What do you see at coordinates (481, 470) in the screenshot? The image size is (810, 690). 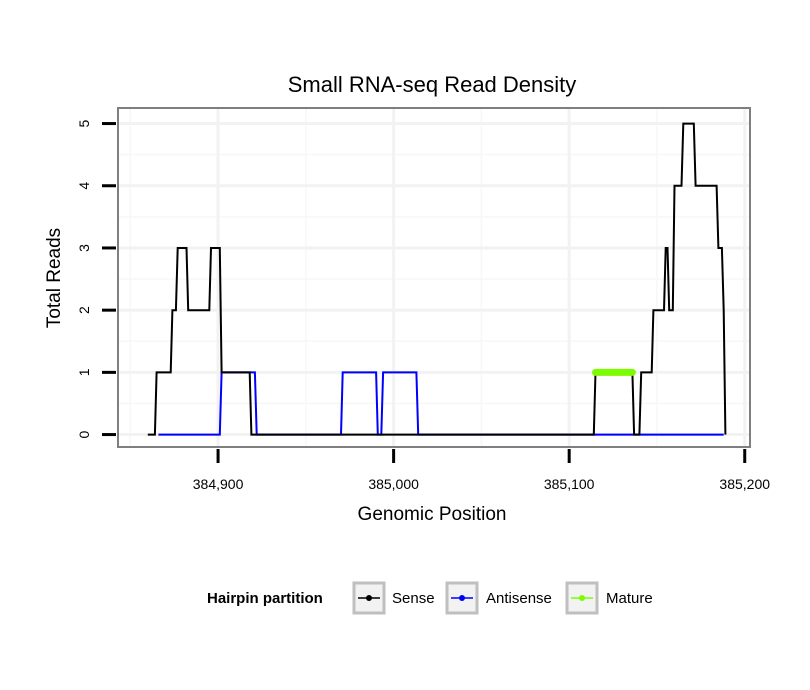 I see `x-axis: 384,900 385,000 385,100 385,200` at bounding box center [481, 470].